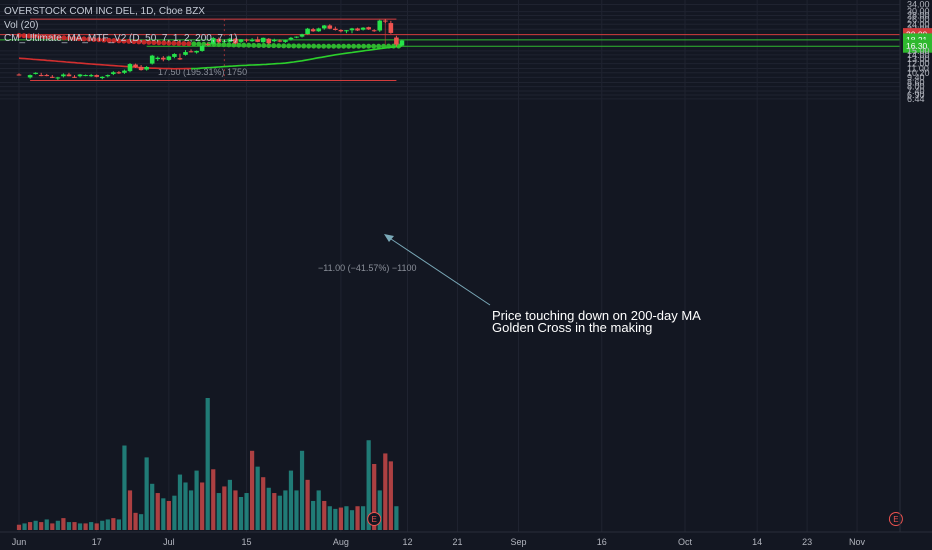  What do you see at coordinates (169, 542) in the screenshot?
I see `time-tick-label: Jul` at bounding box center [169, 542].